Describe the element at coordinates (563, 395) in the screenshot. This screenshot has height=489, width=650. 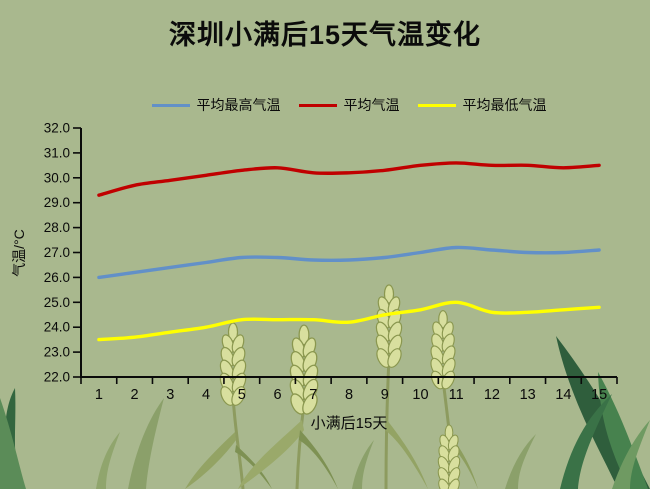
I see `x-tick-label: 14` at that location.